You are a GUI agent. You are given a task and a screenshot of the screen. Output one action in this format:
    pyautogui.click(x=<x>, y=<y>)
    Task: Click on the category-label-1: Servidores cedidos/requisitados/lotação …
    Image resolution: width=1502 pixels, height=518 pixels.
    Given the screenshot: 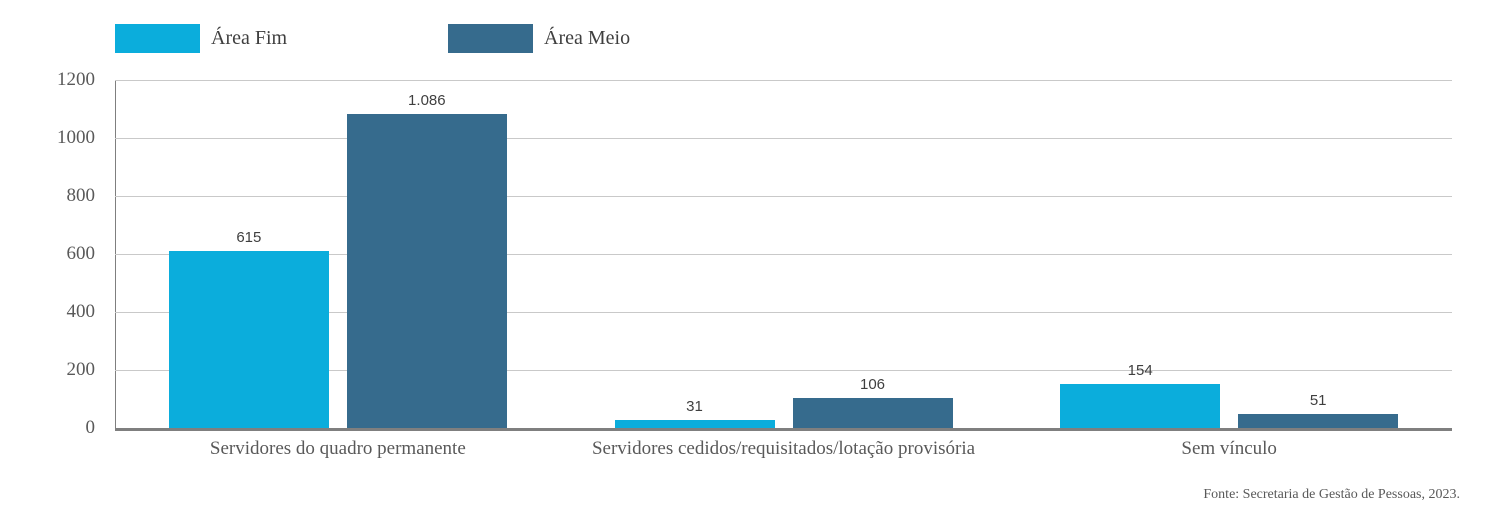 What is the action you would take?
    pyautogui.click(x=783, y=448)
    